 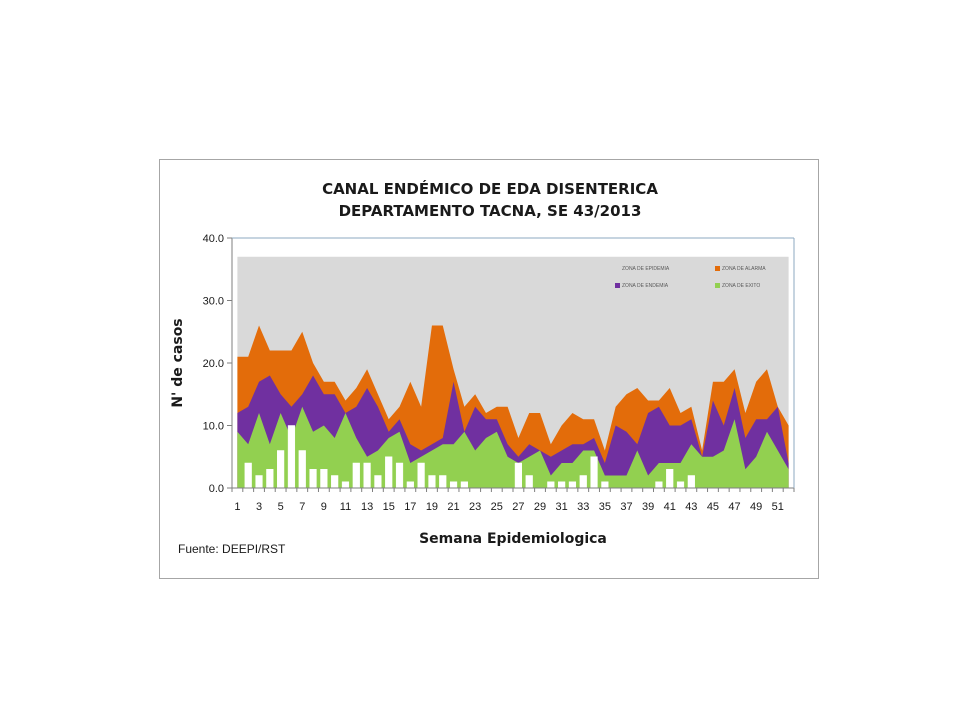 I want to click on x-tick-label: 23, so click(x=475, y=507).